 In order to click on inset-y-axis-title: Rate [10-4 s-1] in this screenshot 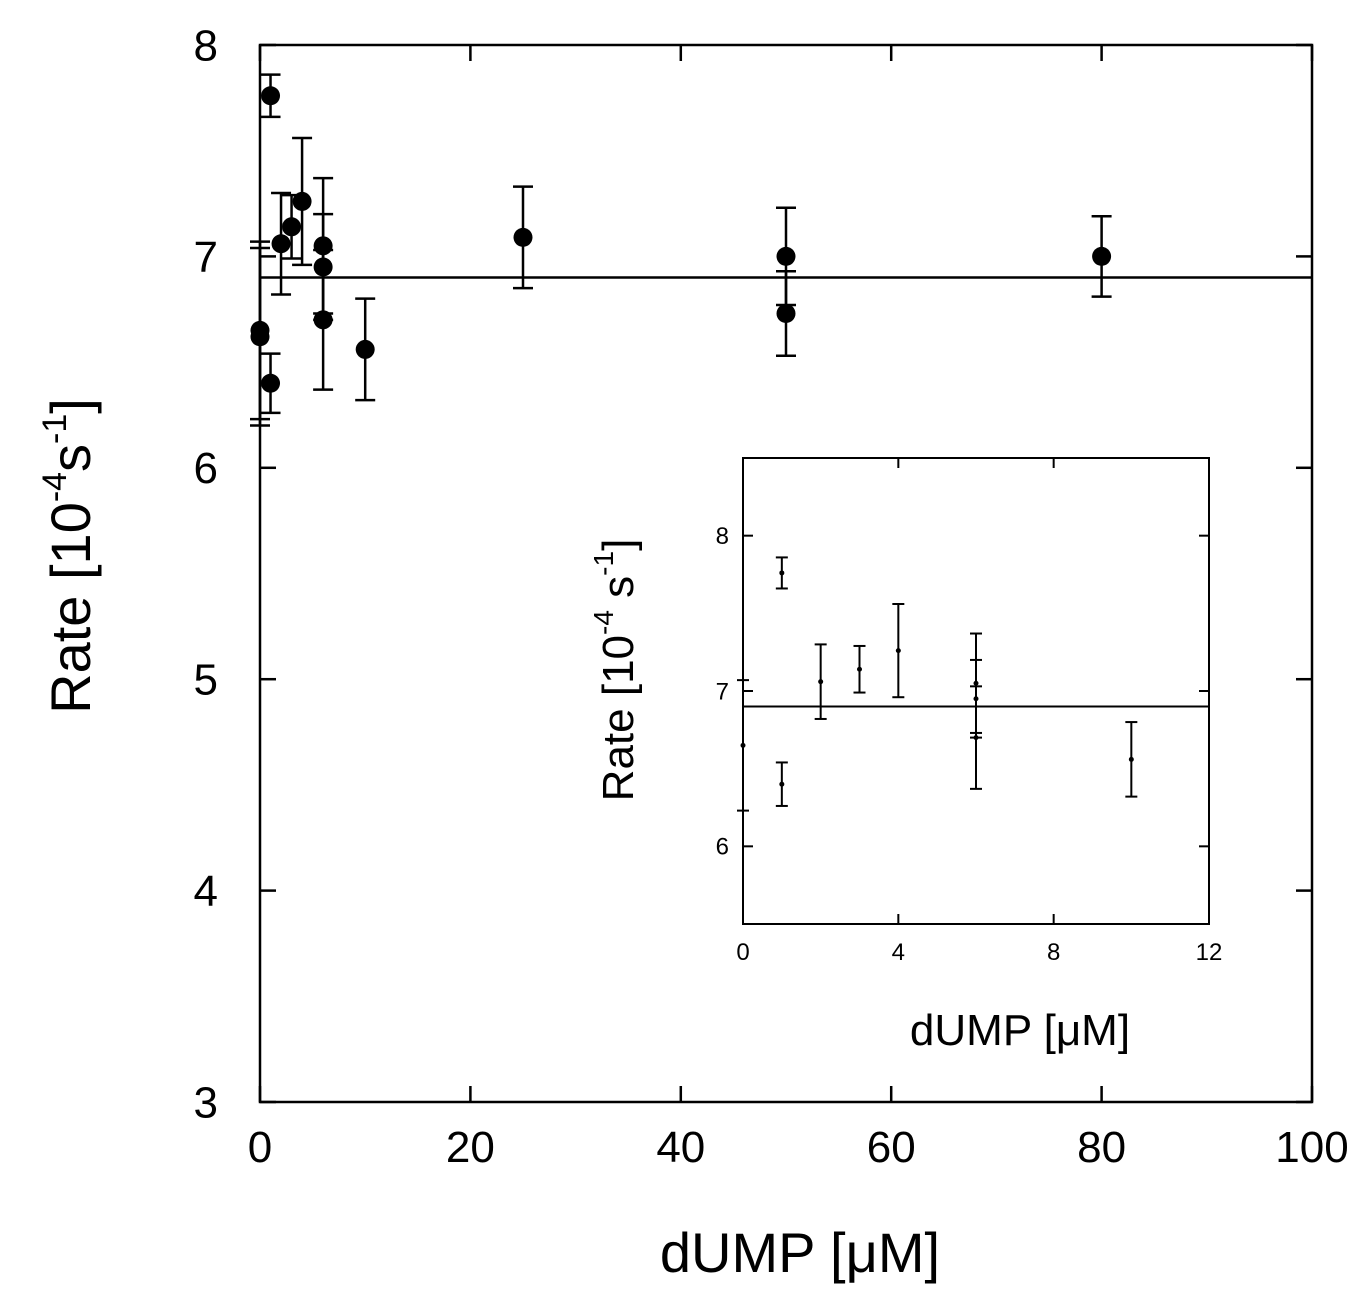, I will do `click(615, 670)`.